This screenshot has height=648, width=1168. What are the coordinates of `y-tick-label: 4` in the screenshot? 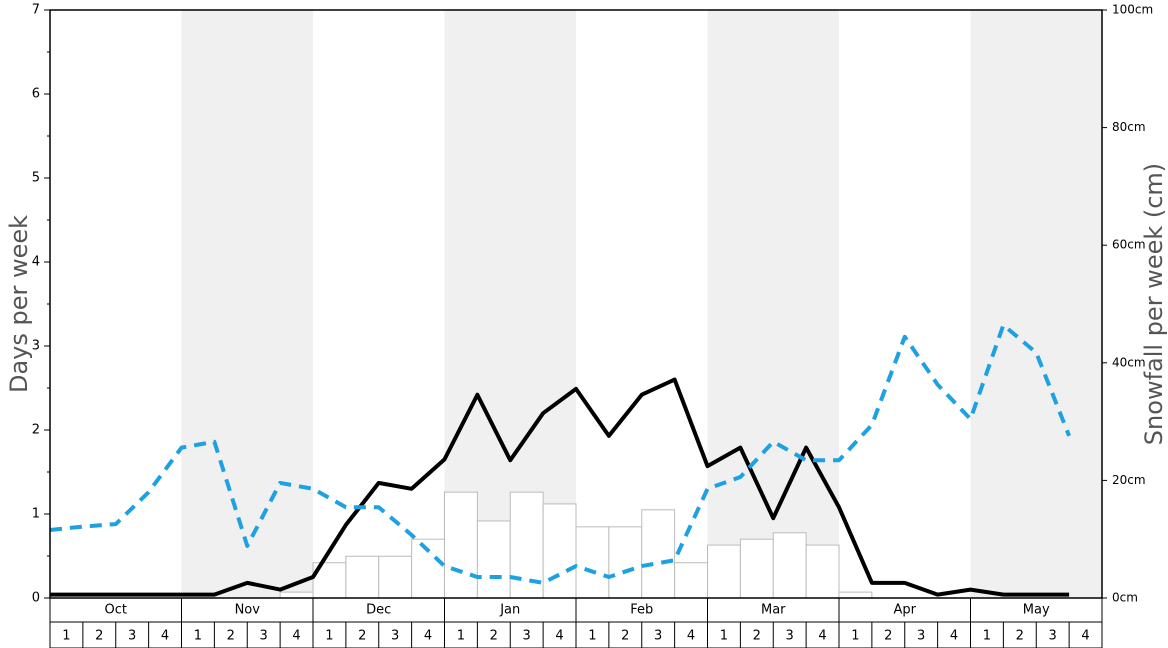 It's located at (36, 262).